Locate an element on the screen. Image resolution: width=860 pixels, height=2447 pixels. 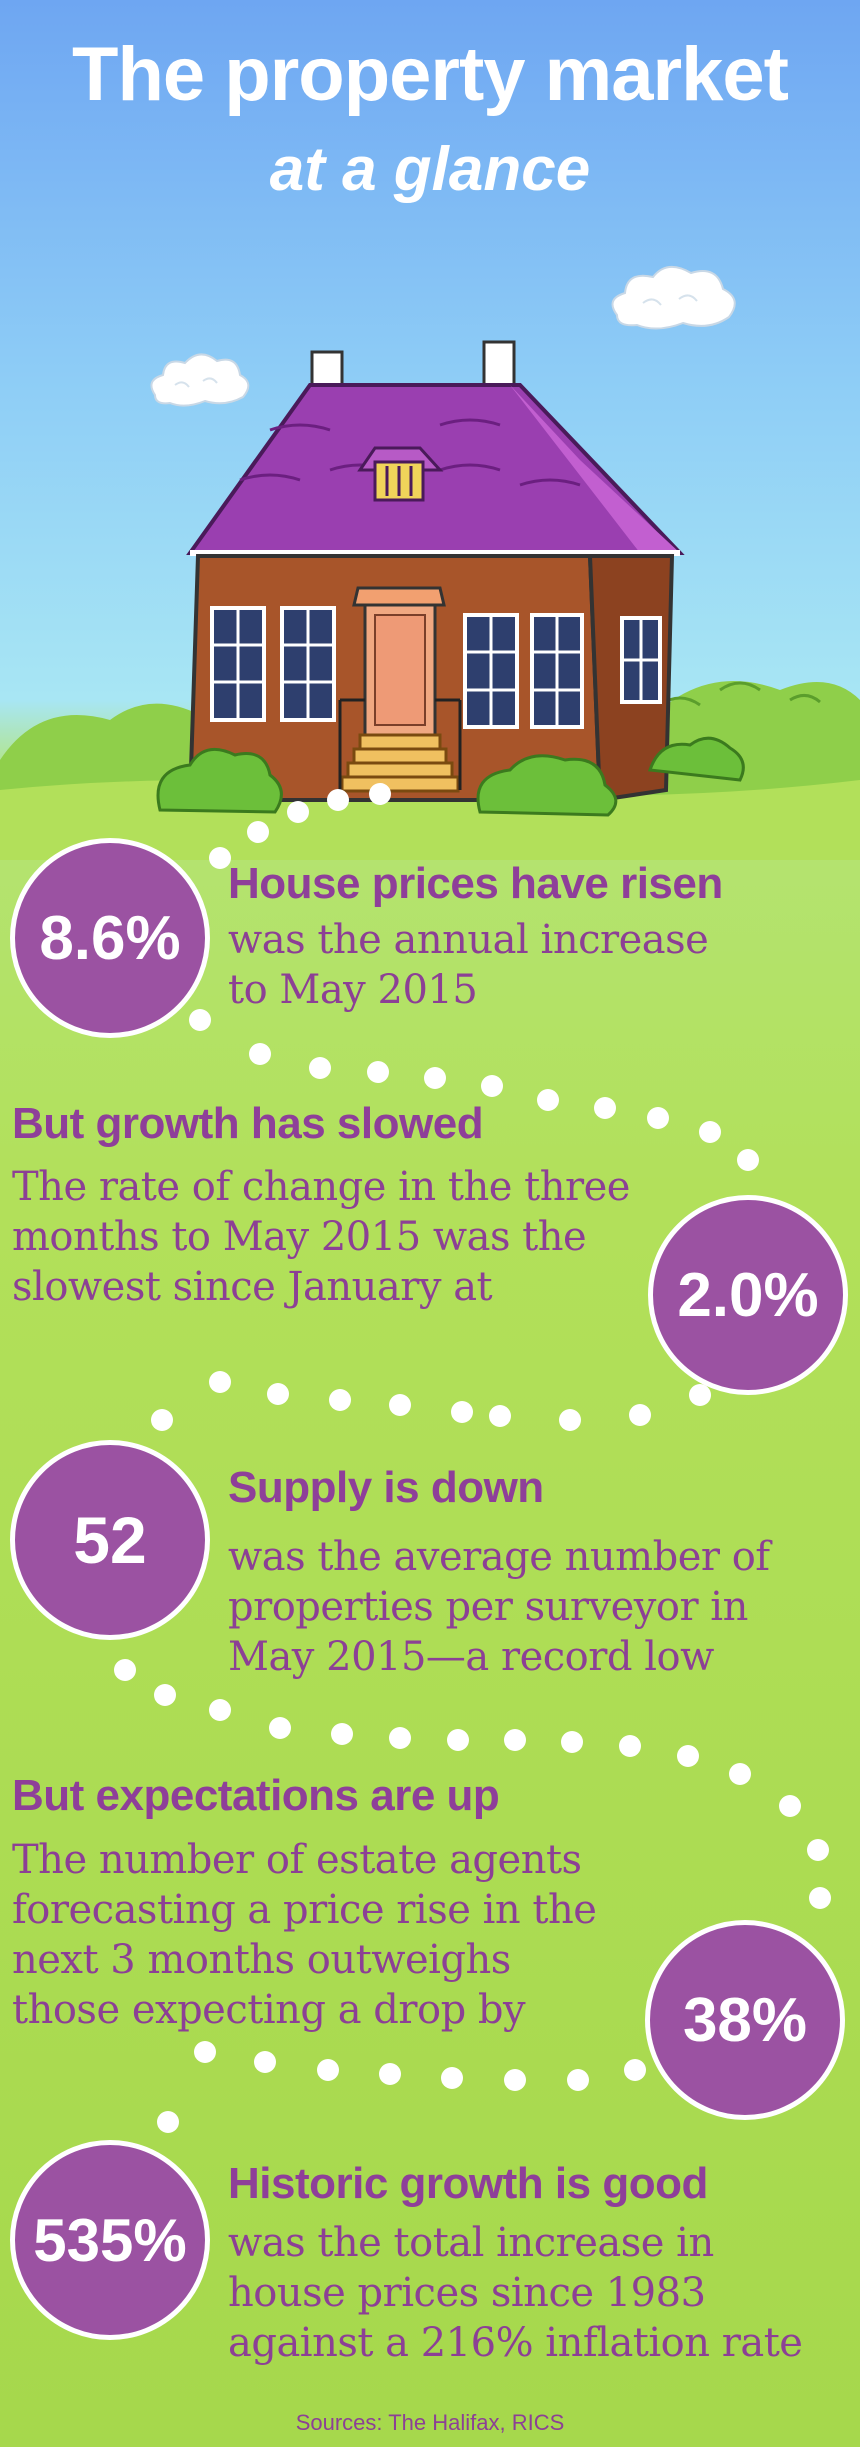
stat-text-line: May 2015—a record low is located at coordinates (471, 1657).